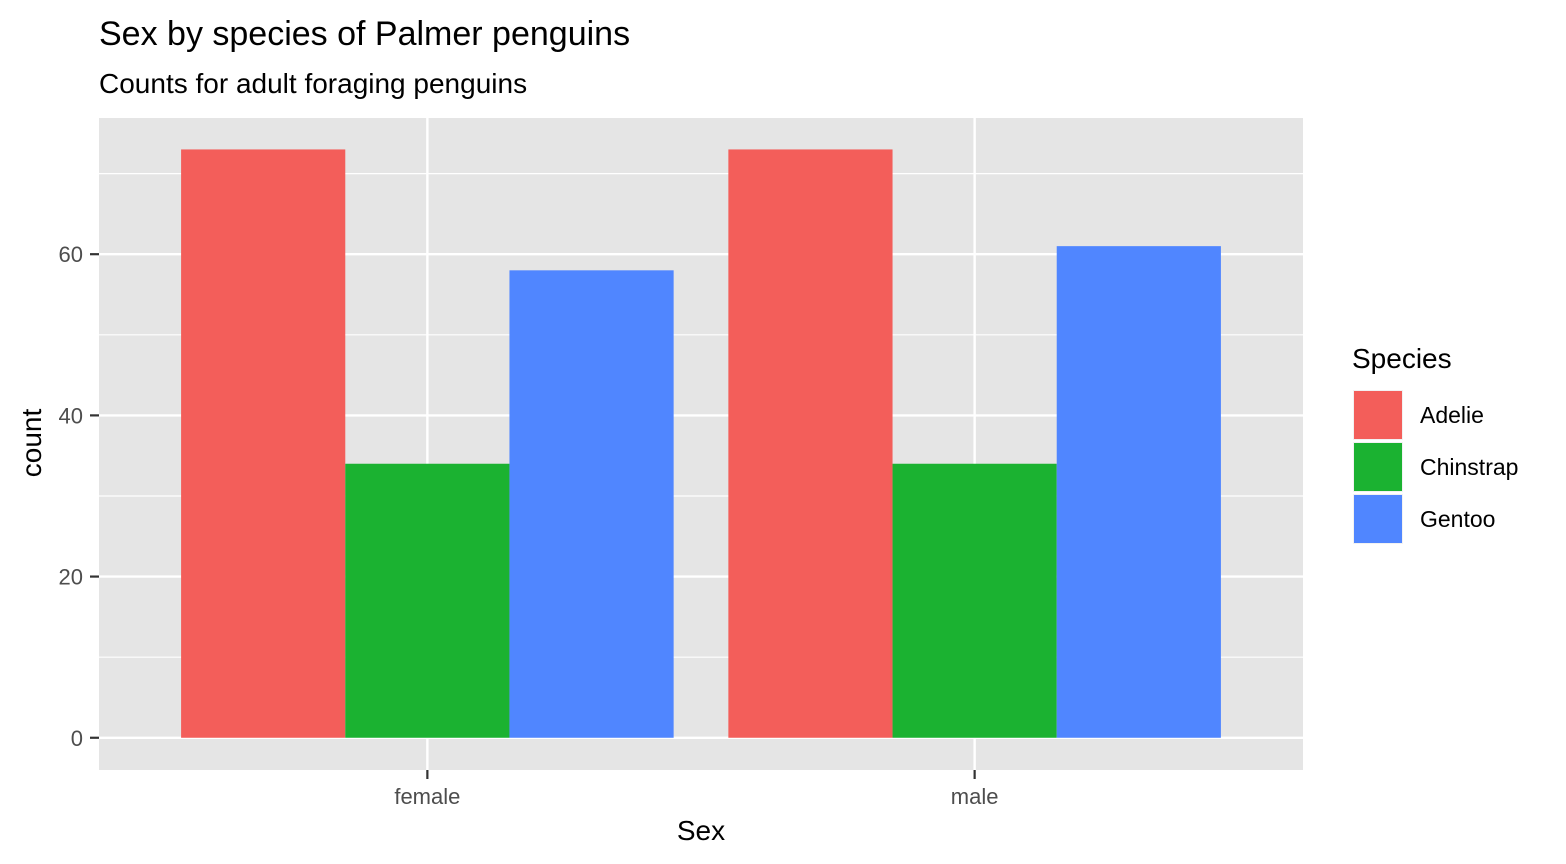 Image resolution: width=1566 pixels, height=864 pixels. Describe the element at coordinates (71, 415) in the screenshot. I see `y-tick-label: 40` at that location.